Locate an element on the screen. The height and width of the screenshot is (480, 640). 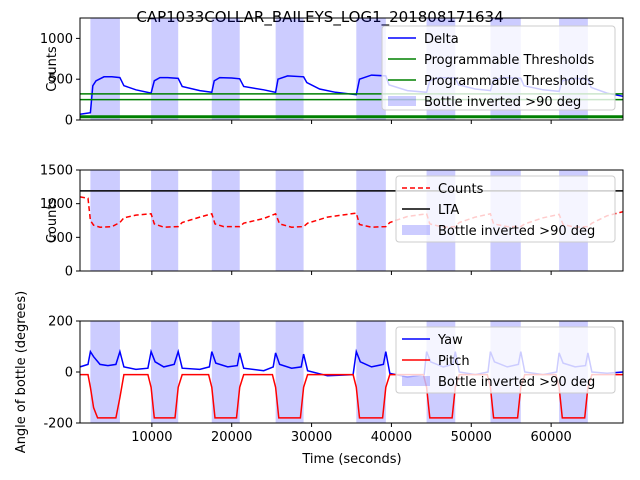
legend-entry: Yaw is located at coordinates (450, 340).